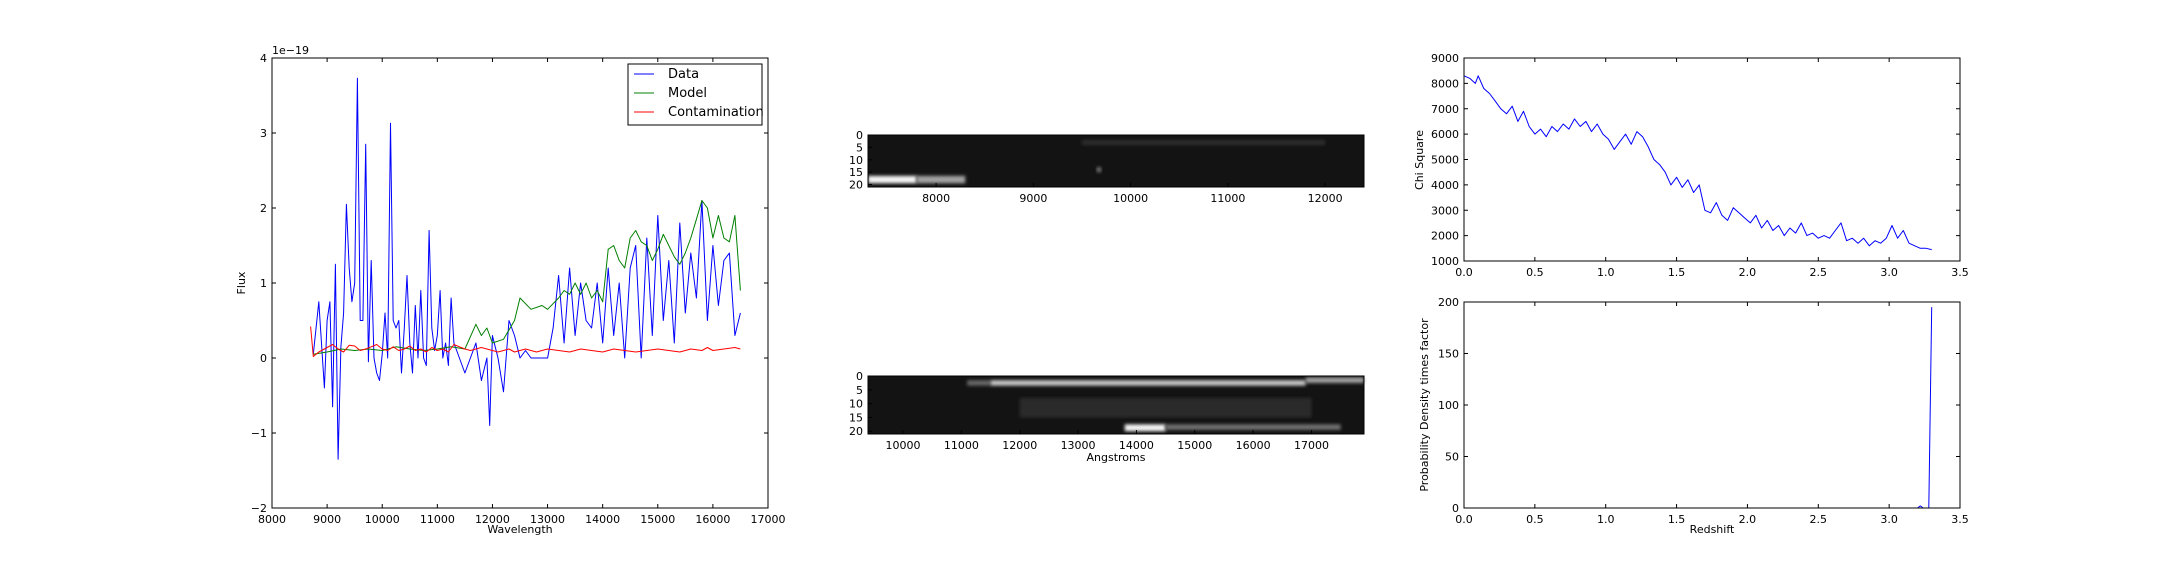  I want to click on legend-model-label: Model, so click(687, 93).